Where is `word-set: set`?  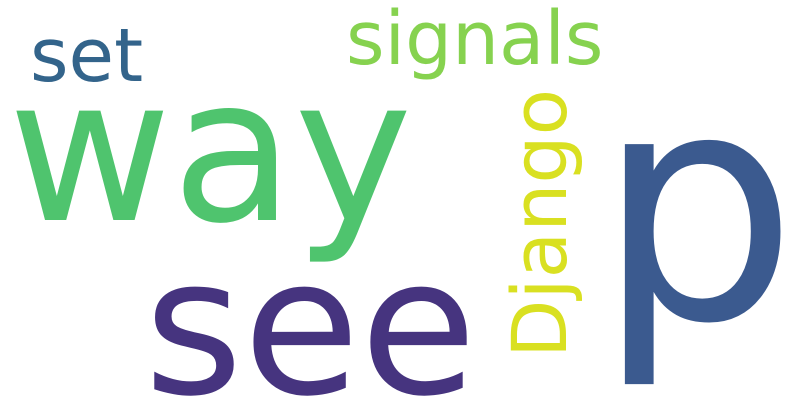 word-set: set is located at coordinates (86, 56).